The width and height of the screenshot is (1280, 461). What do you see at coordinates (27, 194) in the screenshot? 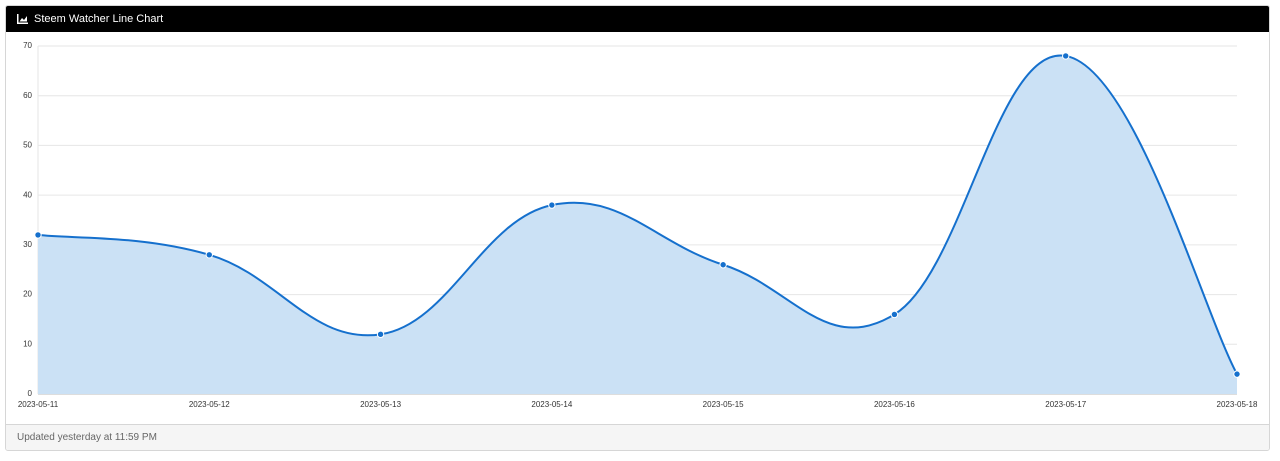
I see `y-tick-label: 40` at bounding box center [27, 194].